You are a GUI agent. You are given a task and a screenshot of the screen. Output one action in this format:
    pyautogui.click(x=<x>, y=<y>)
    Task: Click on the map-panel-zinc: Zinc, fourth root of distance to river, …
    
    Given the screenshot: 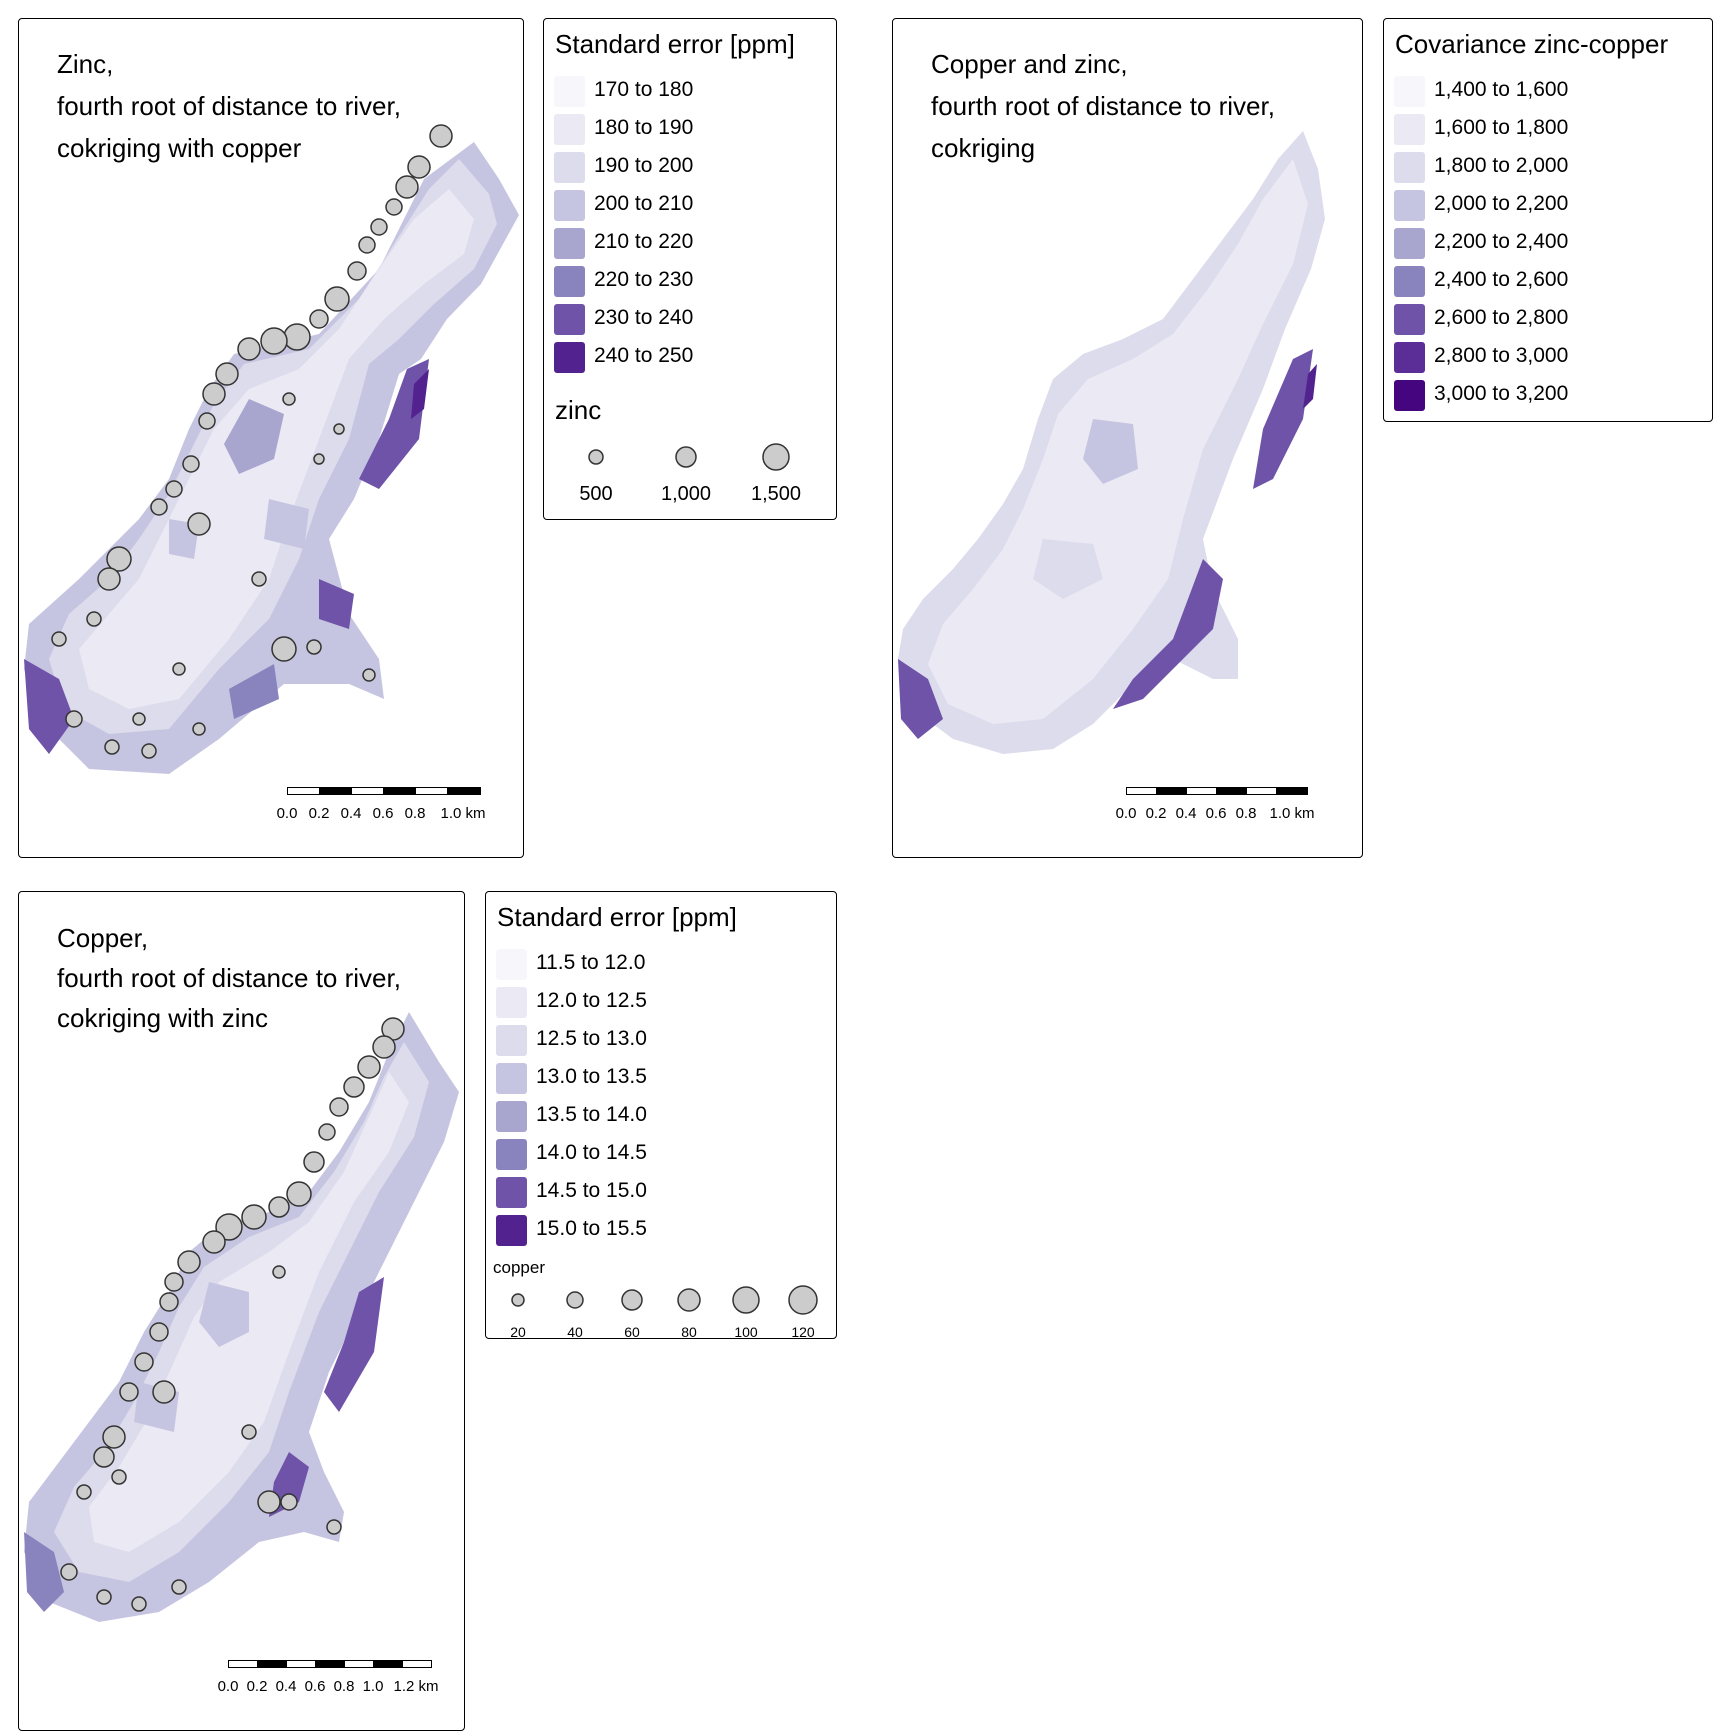 What is the action you would take?
    pyautogui.click(x=271, y=438)
    